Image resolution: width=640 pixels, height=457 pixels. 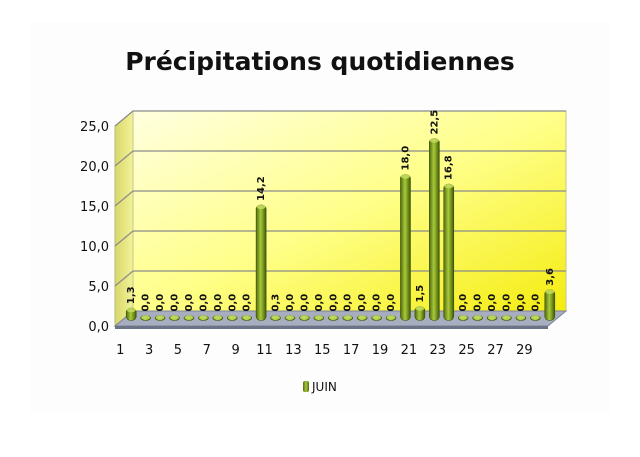 I want to click on x-axis: 1 3 5 7 9 11 13 15 17 19 21 23 25 27 29, so click(x=324, y=350).